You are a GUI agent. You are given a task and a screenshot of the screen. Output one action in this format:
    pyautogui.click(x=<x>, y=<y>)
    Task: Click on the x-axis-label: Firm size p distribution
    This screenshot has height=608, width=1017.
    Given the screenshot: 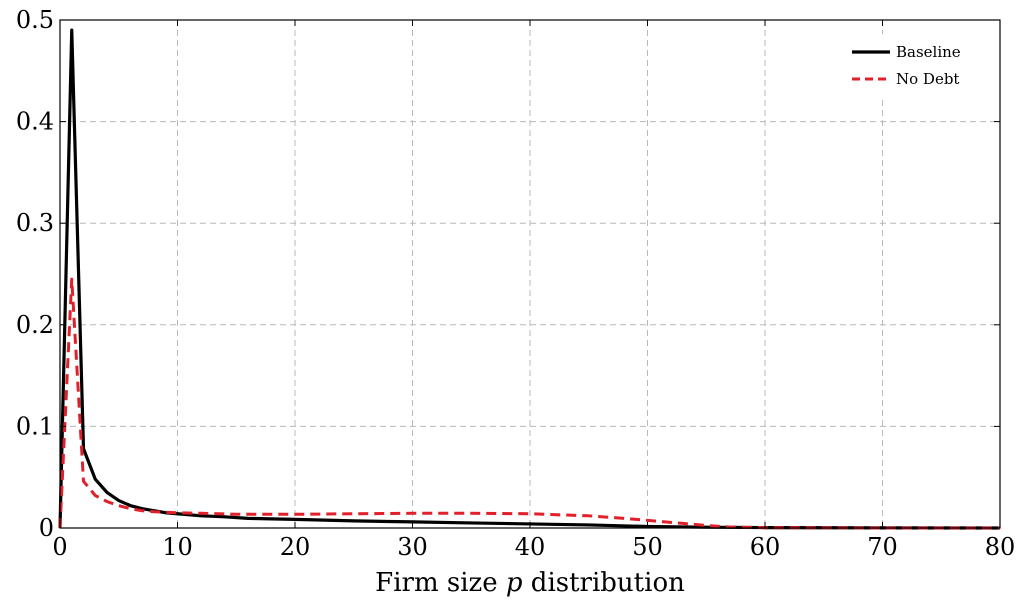 What is the action you would take?
    pyautogui.click(x=530, y=583)
    